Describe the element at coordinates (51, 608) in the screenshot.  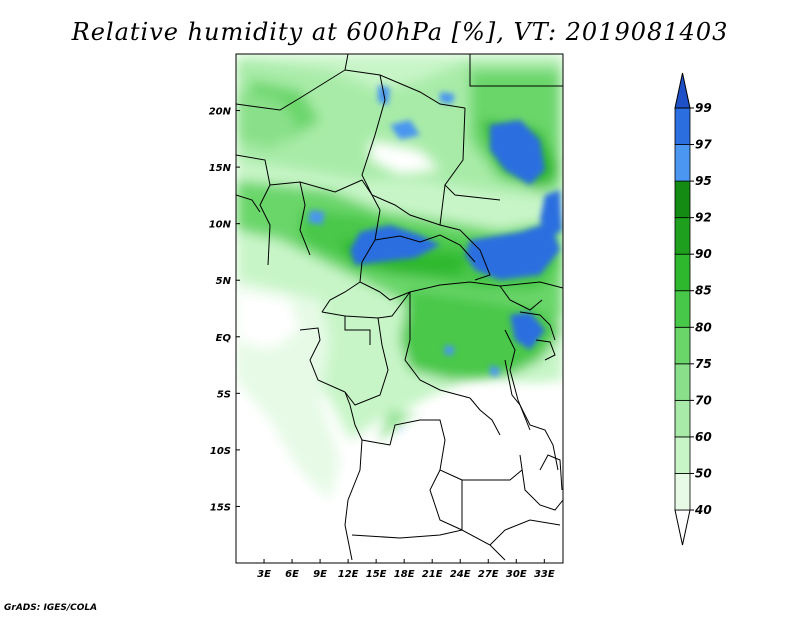
I see `footer-credit: GrADS: IGES/COLA` at that location.